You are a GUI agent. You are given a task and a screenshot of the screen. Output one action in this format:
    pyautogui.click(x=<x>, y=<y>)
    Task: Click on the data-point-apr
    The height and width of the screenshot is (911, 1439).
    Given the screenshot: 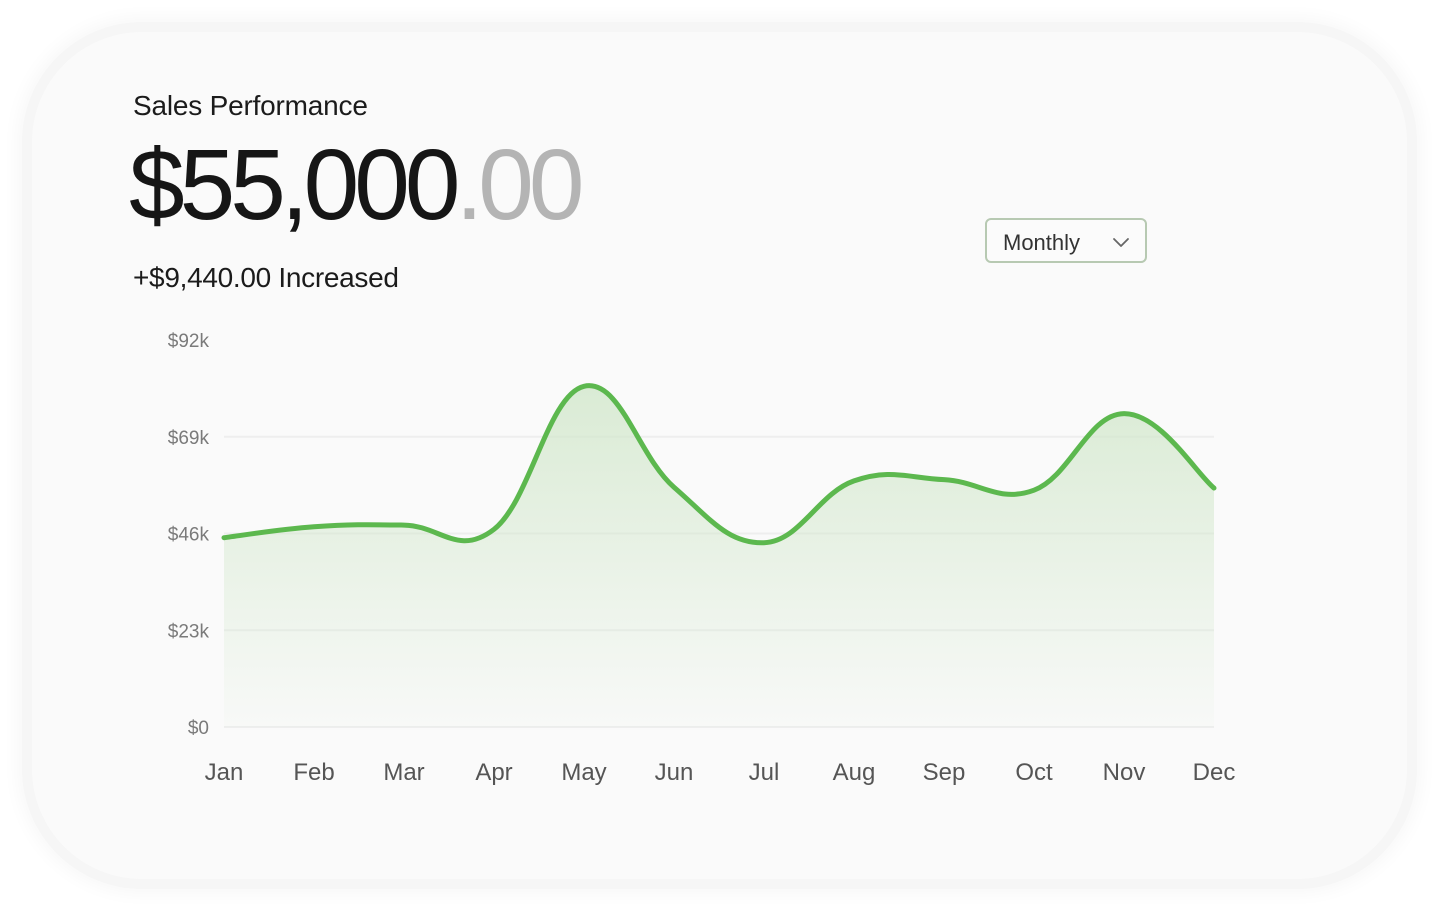 What is the action you would take?
    pyautogui.click(x=494, y=529)
    